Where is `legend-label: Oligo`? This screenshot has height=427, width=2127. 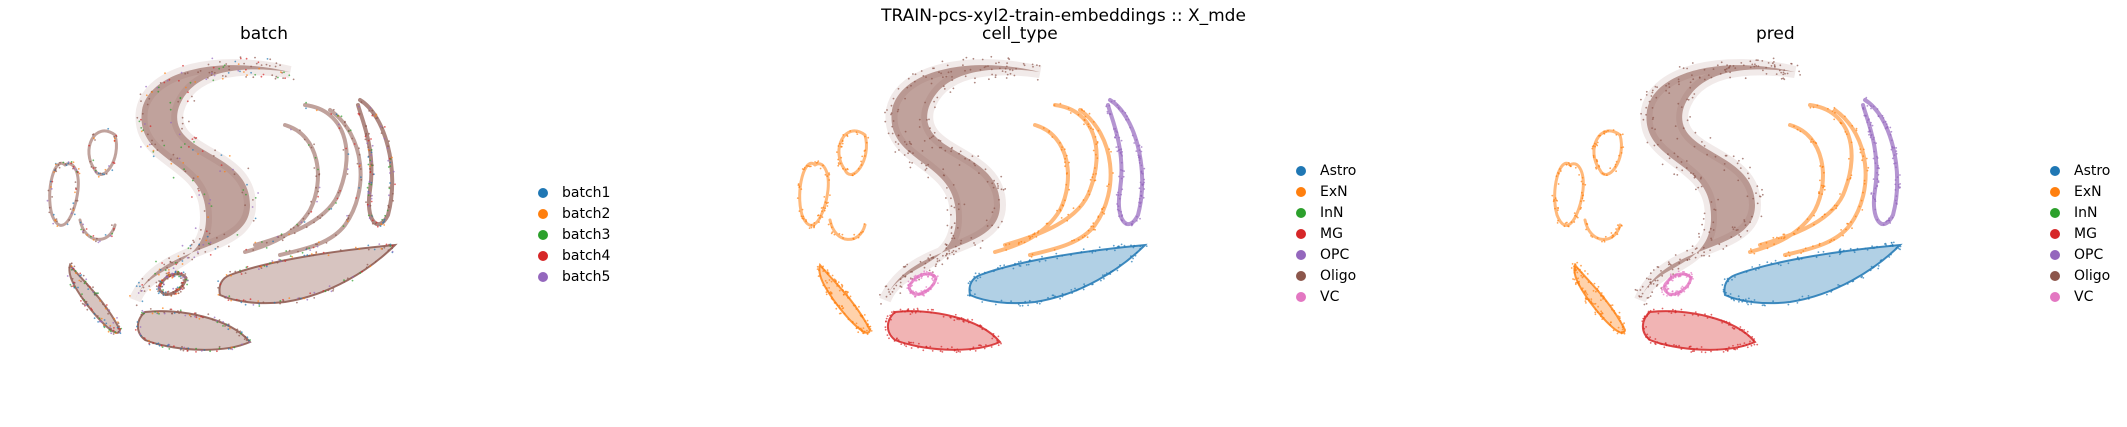
legend-label: Oligo is located at coordinates (2092, 275).